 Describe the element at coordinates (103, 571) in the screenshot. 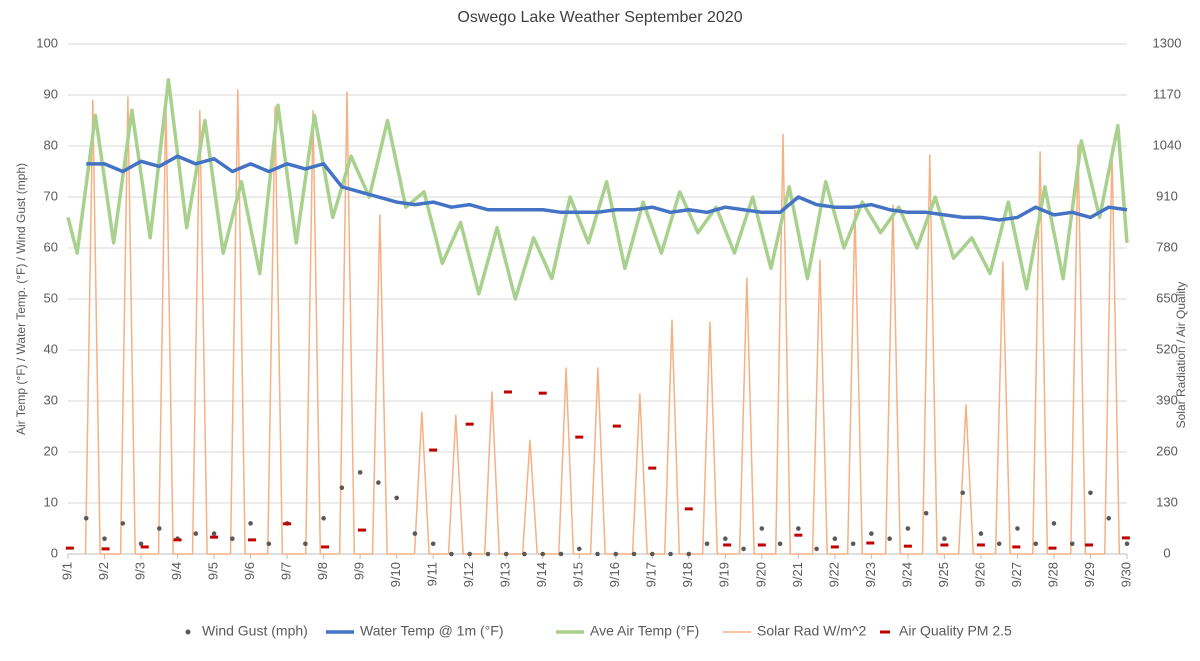

I see `x-tick-label: 9/2` at that location.